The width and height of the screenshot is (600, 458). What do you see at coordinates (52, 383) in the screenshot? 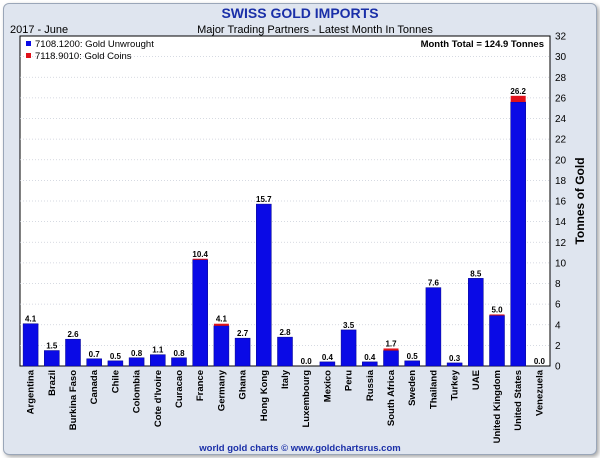
I see `x-tick-label: Brazil` at bounding box center [52, 383].